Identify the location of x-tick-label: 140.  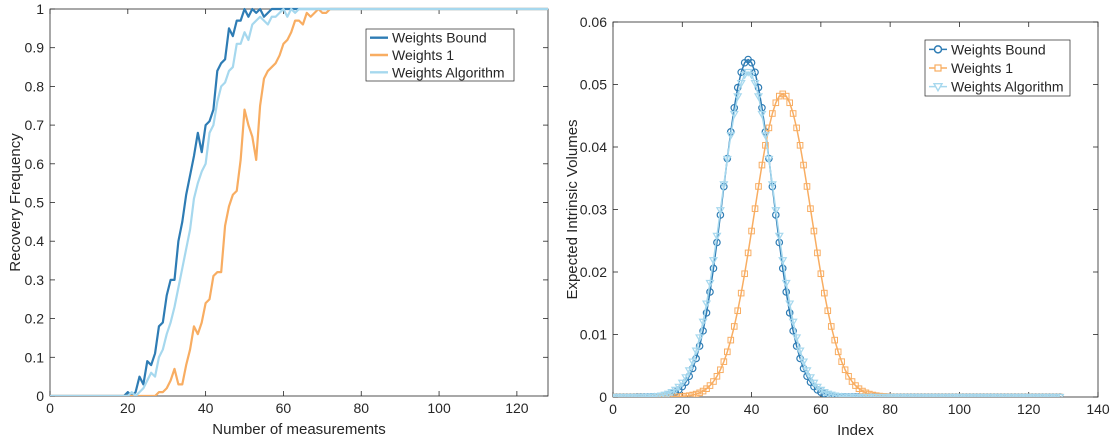
(1098, 409).